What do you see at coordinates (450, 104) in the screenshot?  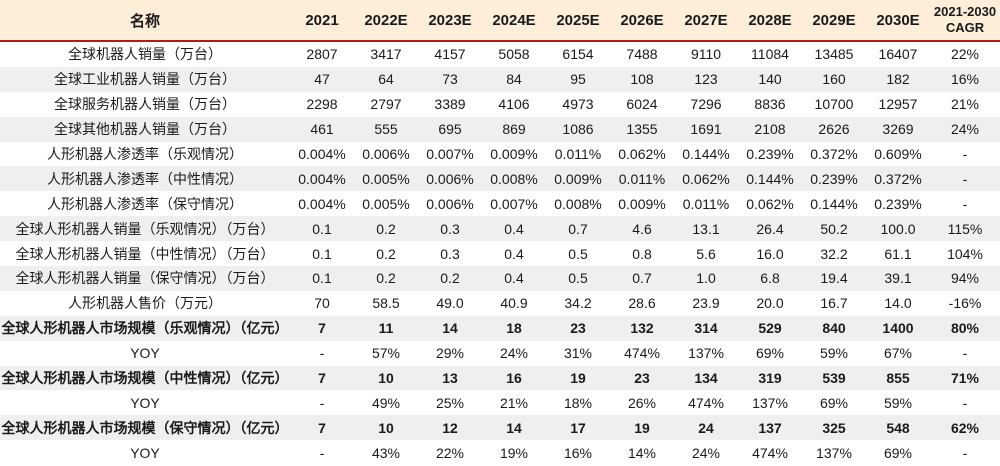 I see `cell-value: 3389` at bounding box center [450, 104].